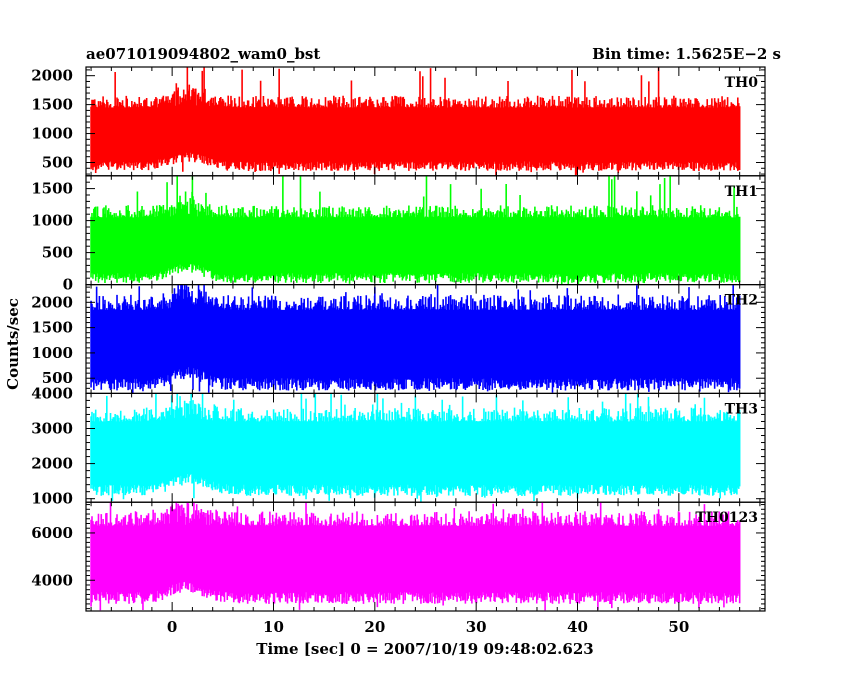 The height and width of the screenshot is (680, 850). I want to click on x-tick-label: 10, so click(273, 627).